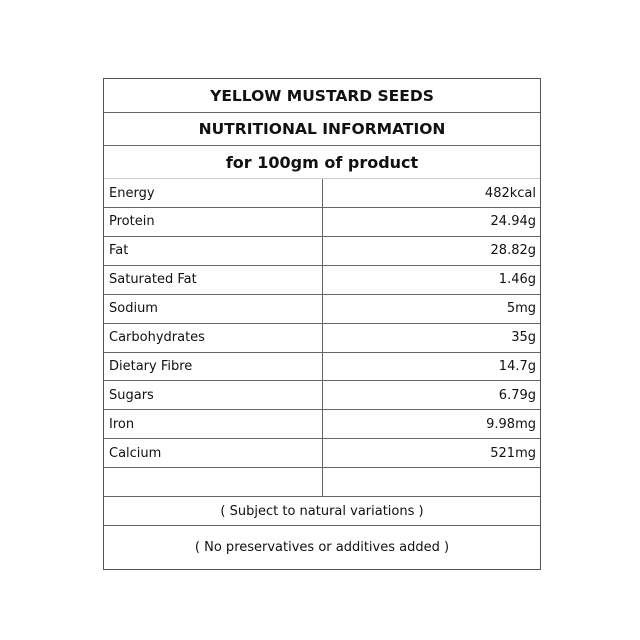 The height and width of the screenshot is (640, 640). I want to click on nutrient-label: Saturated Fat, so click(213, 279).